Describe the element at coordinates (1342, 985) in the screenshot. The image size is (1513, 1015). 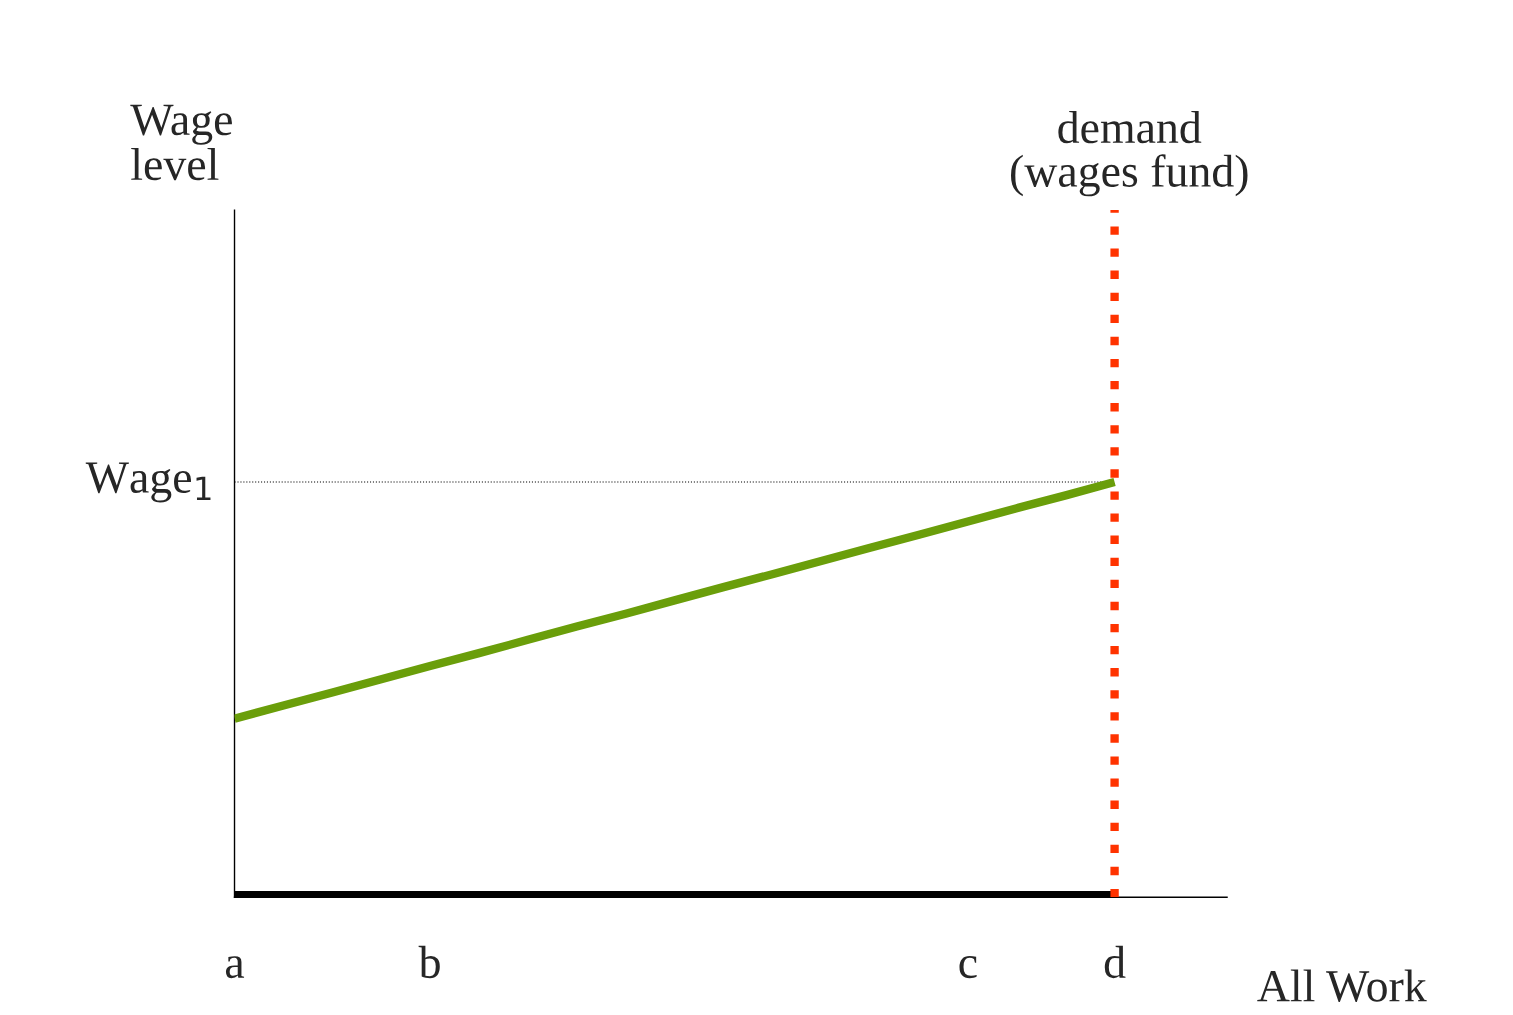
I see `x-axis-title: All Work` at that location.